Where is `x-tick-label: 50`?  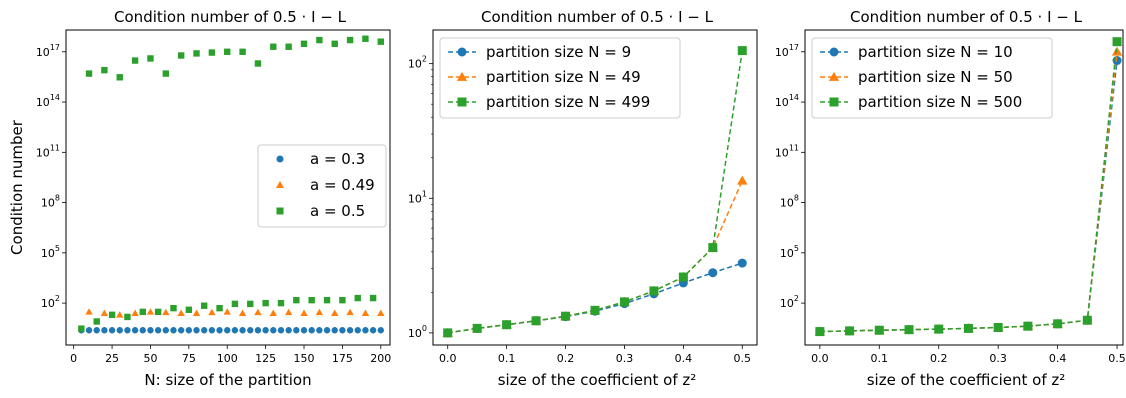
x-tick-label: 50 is located at coordinates (150, 358).